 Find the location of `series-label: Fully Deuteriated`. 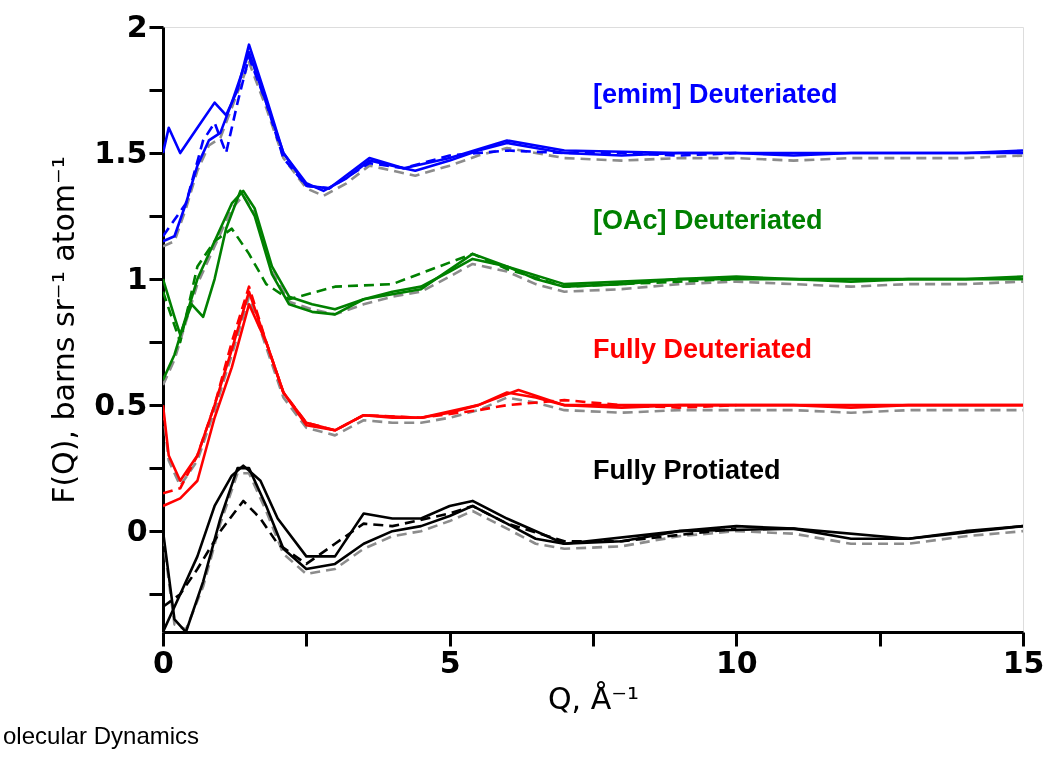

series-label: Fully Deuteriated is located at coordinates (703, 348).